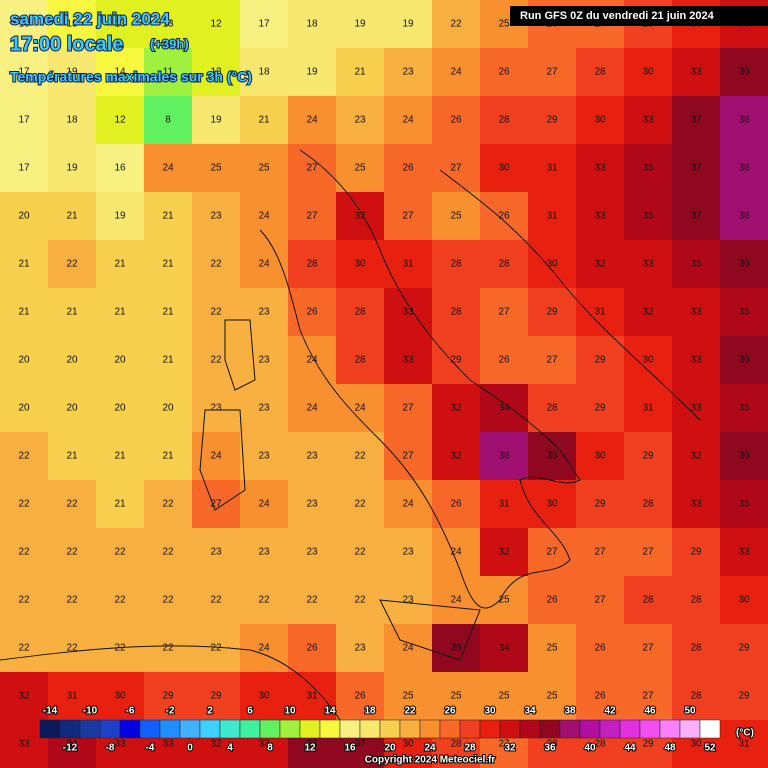 The image size is (768, 768). I want to click on temp-label: 32, so click(216, 744).